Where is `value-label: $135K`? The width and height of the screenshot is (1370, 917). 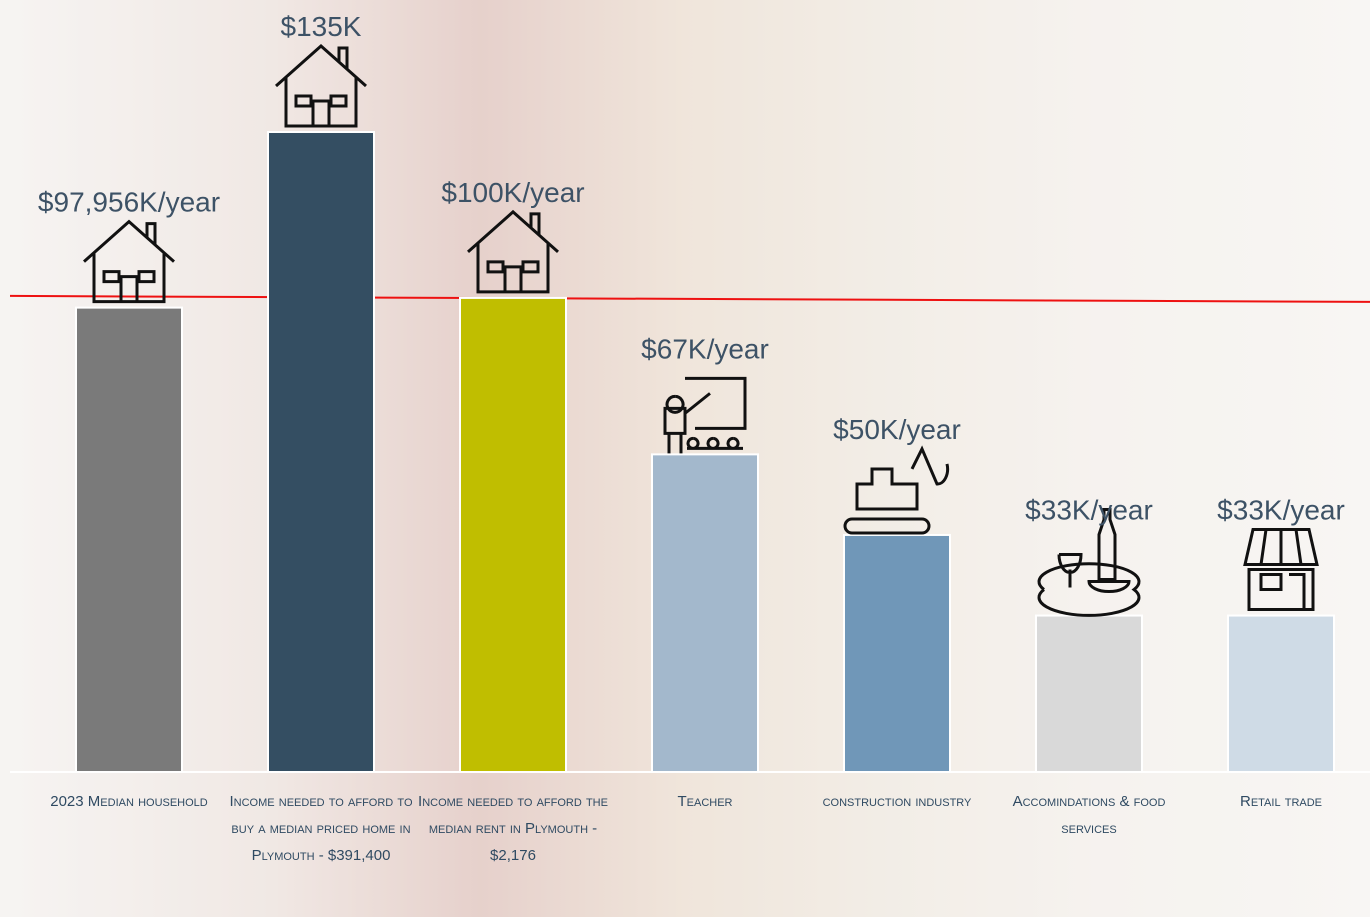
value-label: $135K is located at coordinates (321, 26).